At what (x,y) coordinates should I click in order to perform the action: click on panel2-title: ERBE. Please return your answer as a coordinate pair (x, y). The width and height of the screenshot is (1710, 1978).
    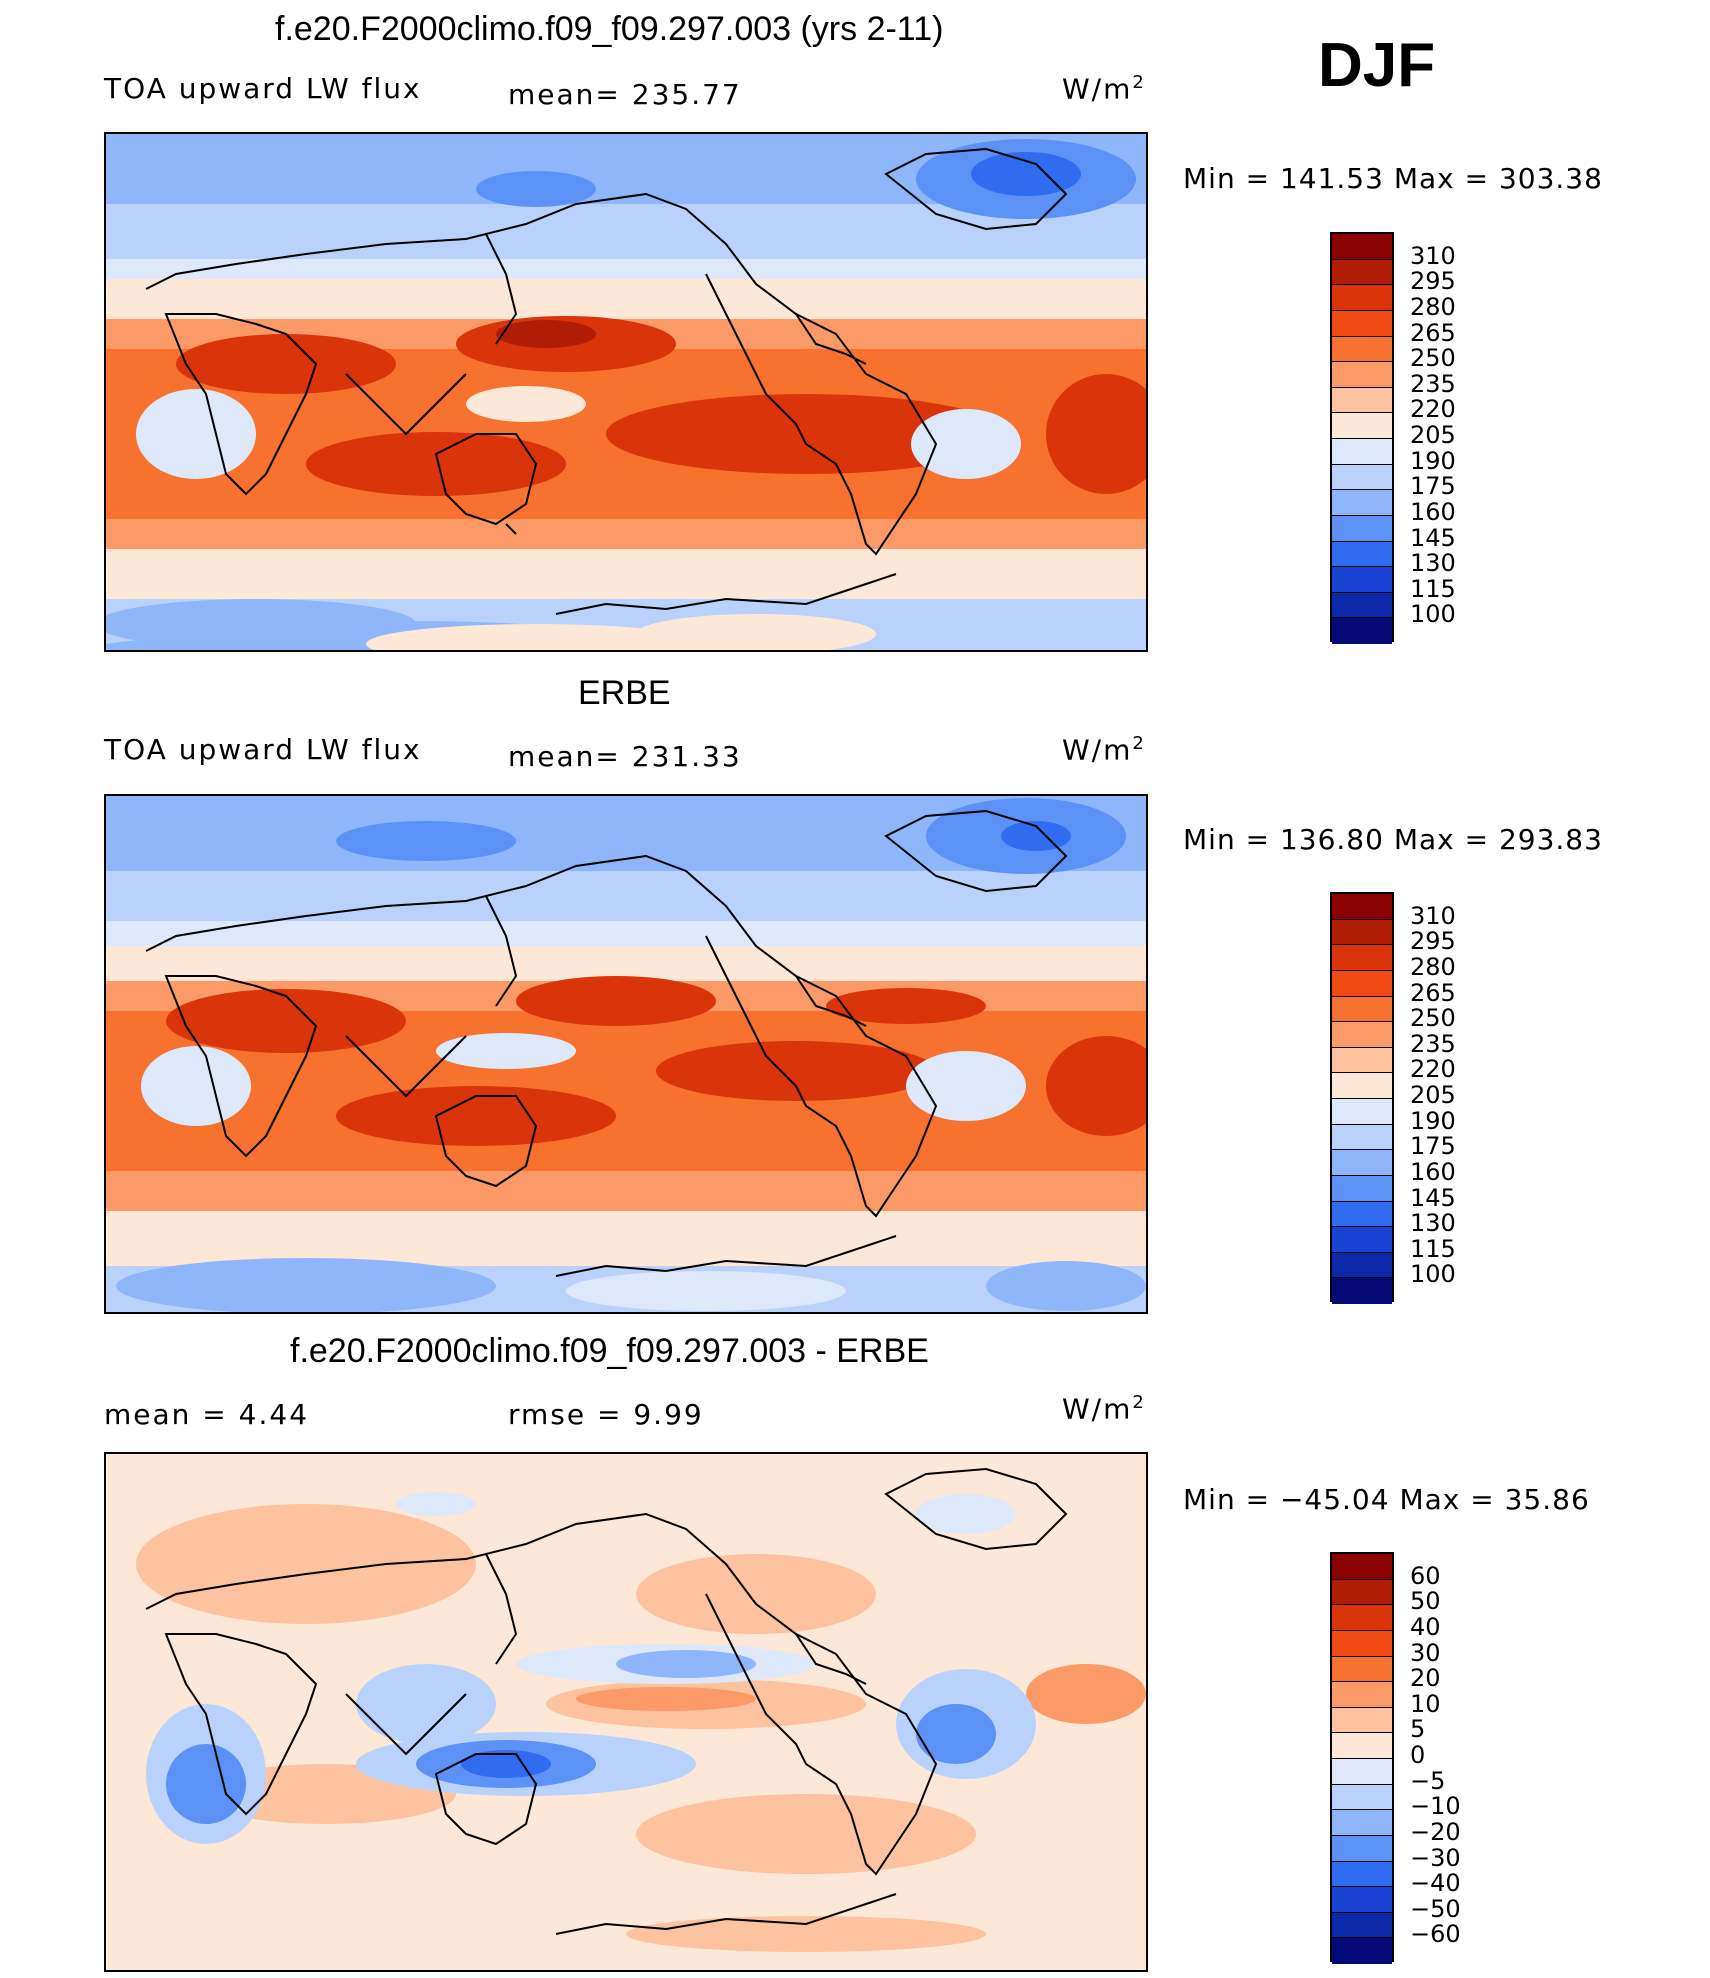
    Looking at the image, I should click on (624, 693).